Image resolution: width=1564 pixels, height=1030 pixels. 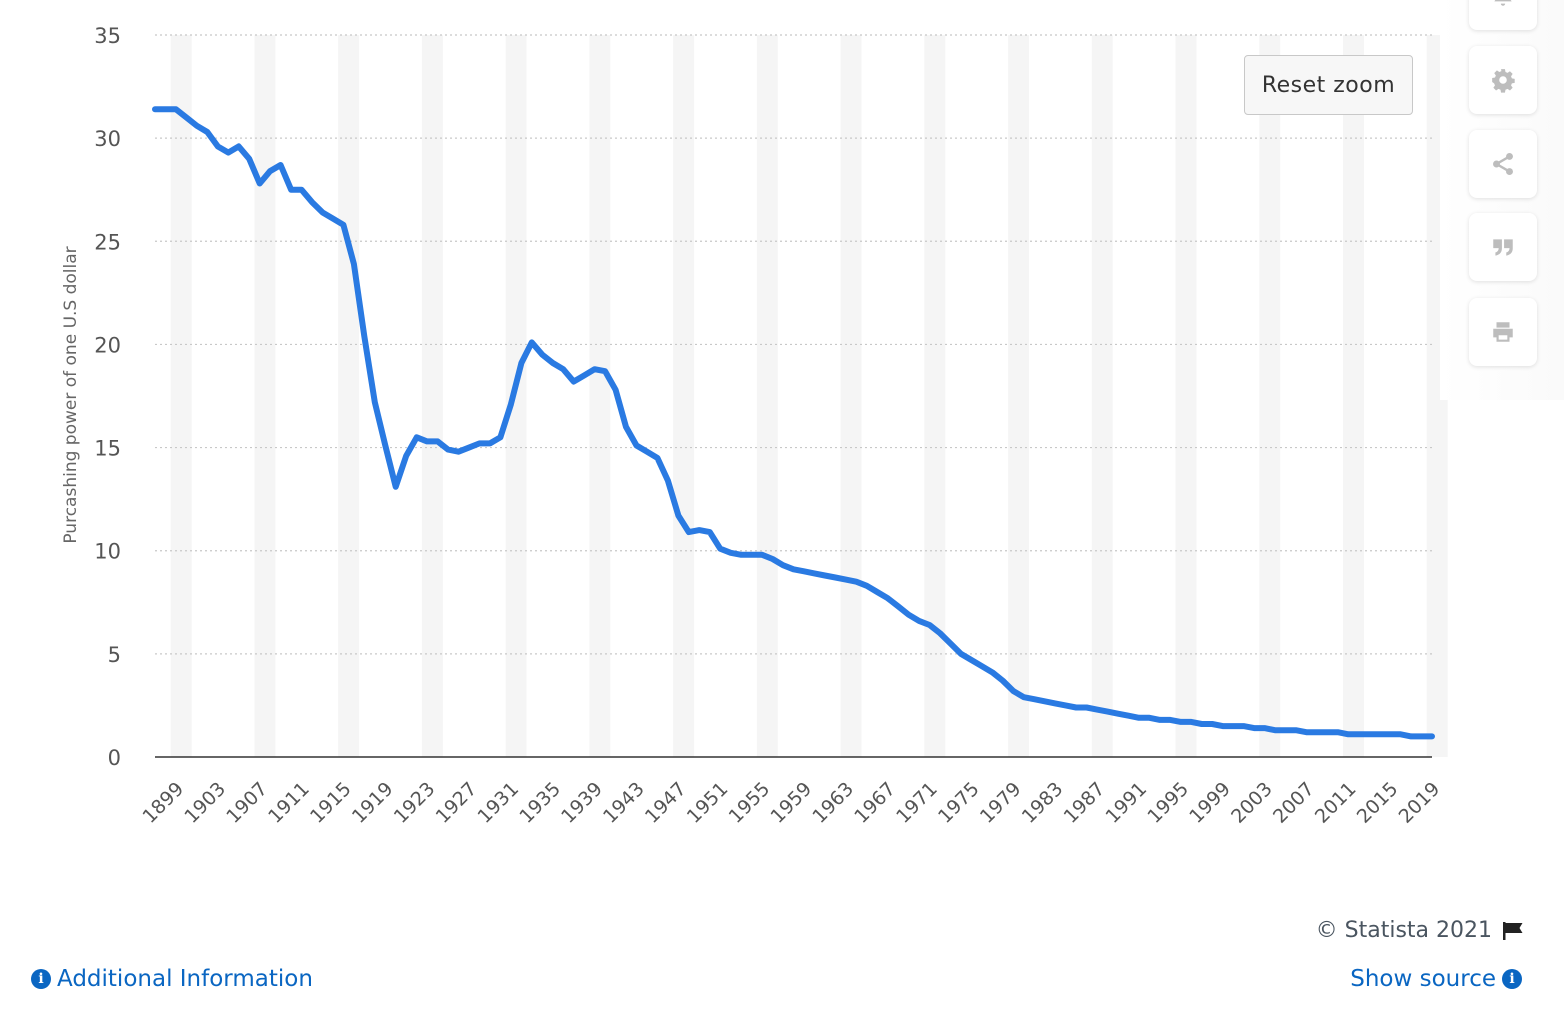 I want to click on x-tick-label: 1967, so click(x=875, y=803).